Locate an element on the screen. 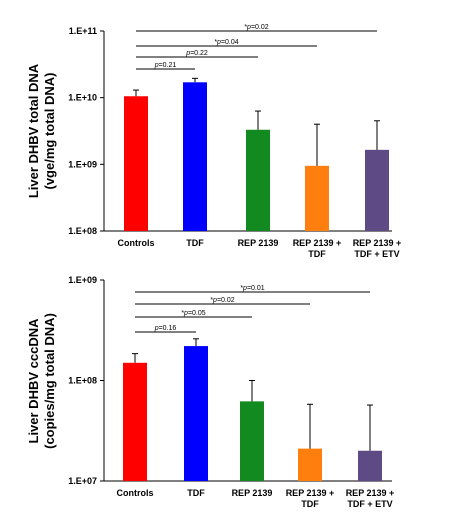 The width and height of the screenshot is (449, 528). y-tick-label: 1.E+10 is located at coordinates (82, 98).